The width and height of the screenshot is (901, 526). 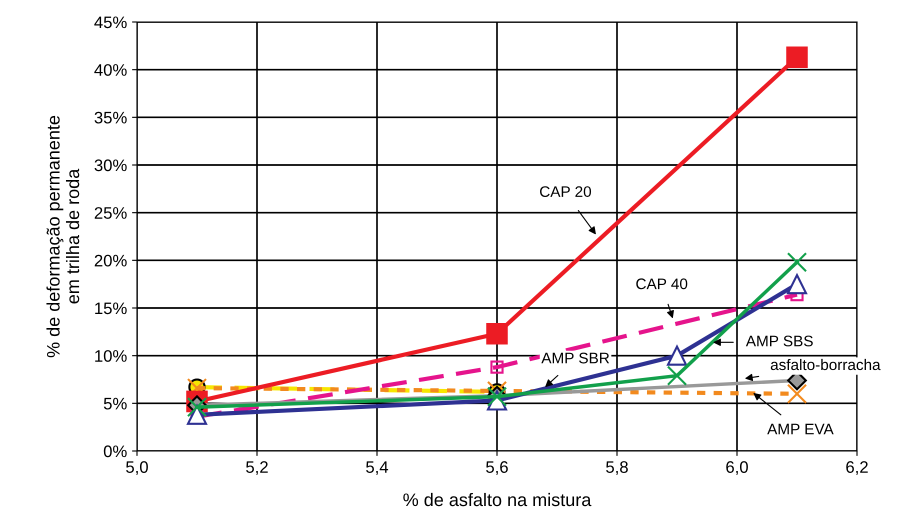 What do you see at coordinates (110, 118) in the screenshot?
I see `y-tick-label: 35%` at bounding box center [110, 118].